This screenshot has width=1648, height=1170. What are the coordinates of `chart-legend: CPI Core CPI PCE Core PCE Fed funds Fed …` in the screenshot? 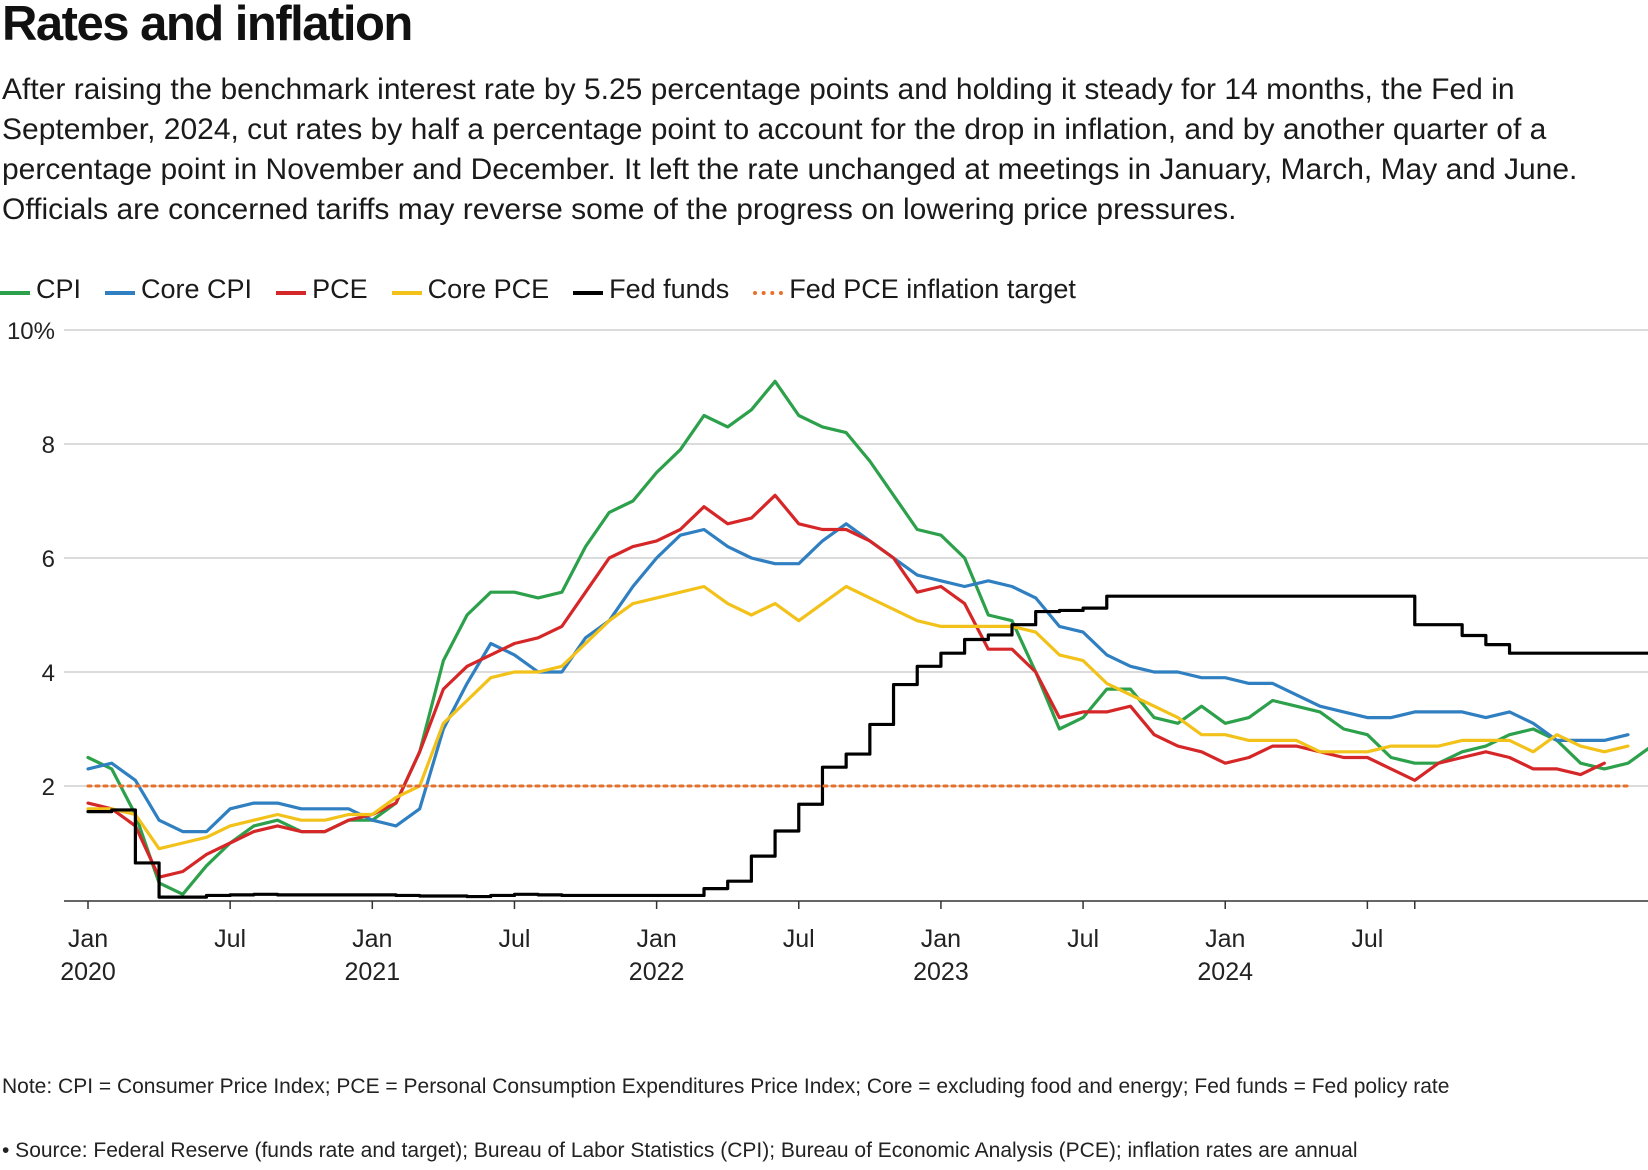 It's located at (550, 289).